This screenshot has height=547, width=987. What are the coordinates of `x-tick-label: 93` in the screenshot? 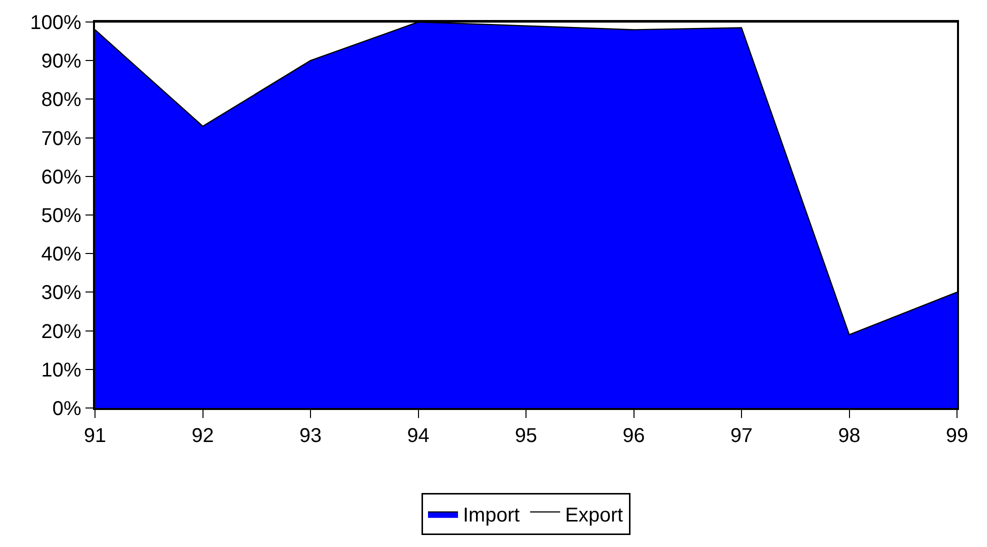 It's located at (310, 435).